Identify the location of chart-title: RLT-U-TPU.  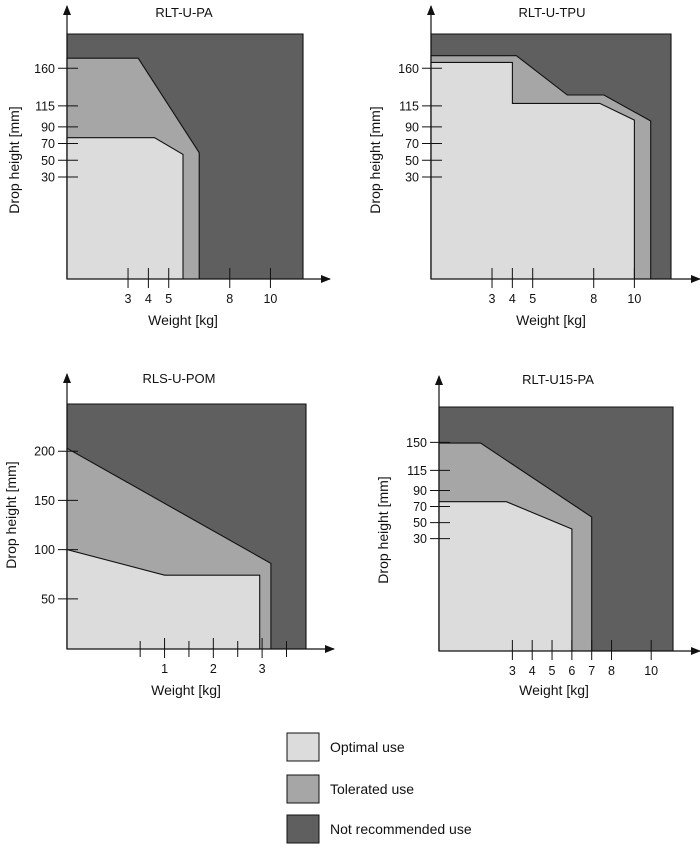
(552, 12).